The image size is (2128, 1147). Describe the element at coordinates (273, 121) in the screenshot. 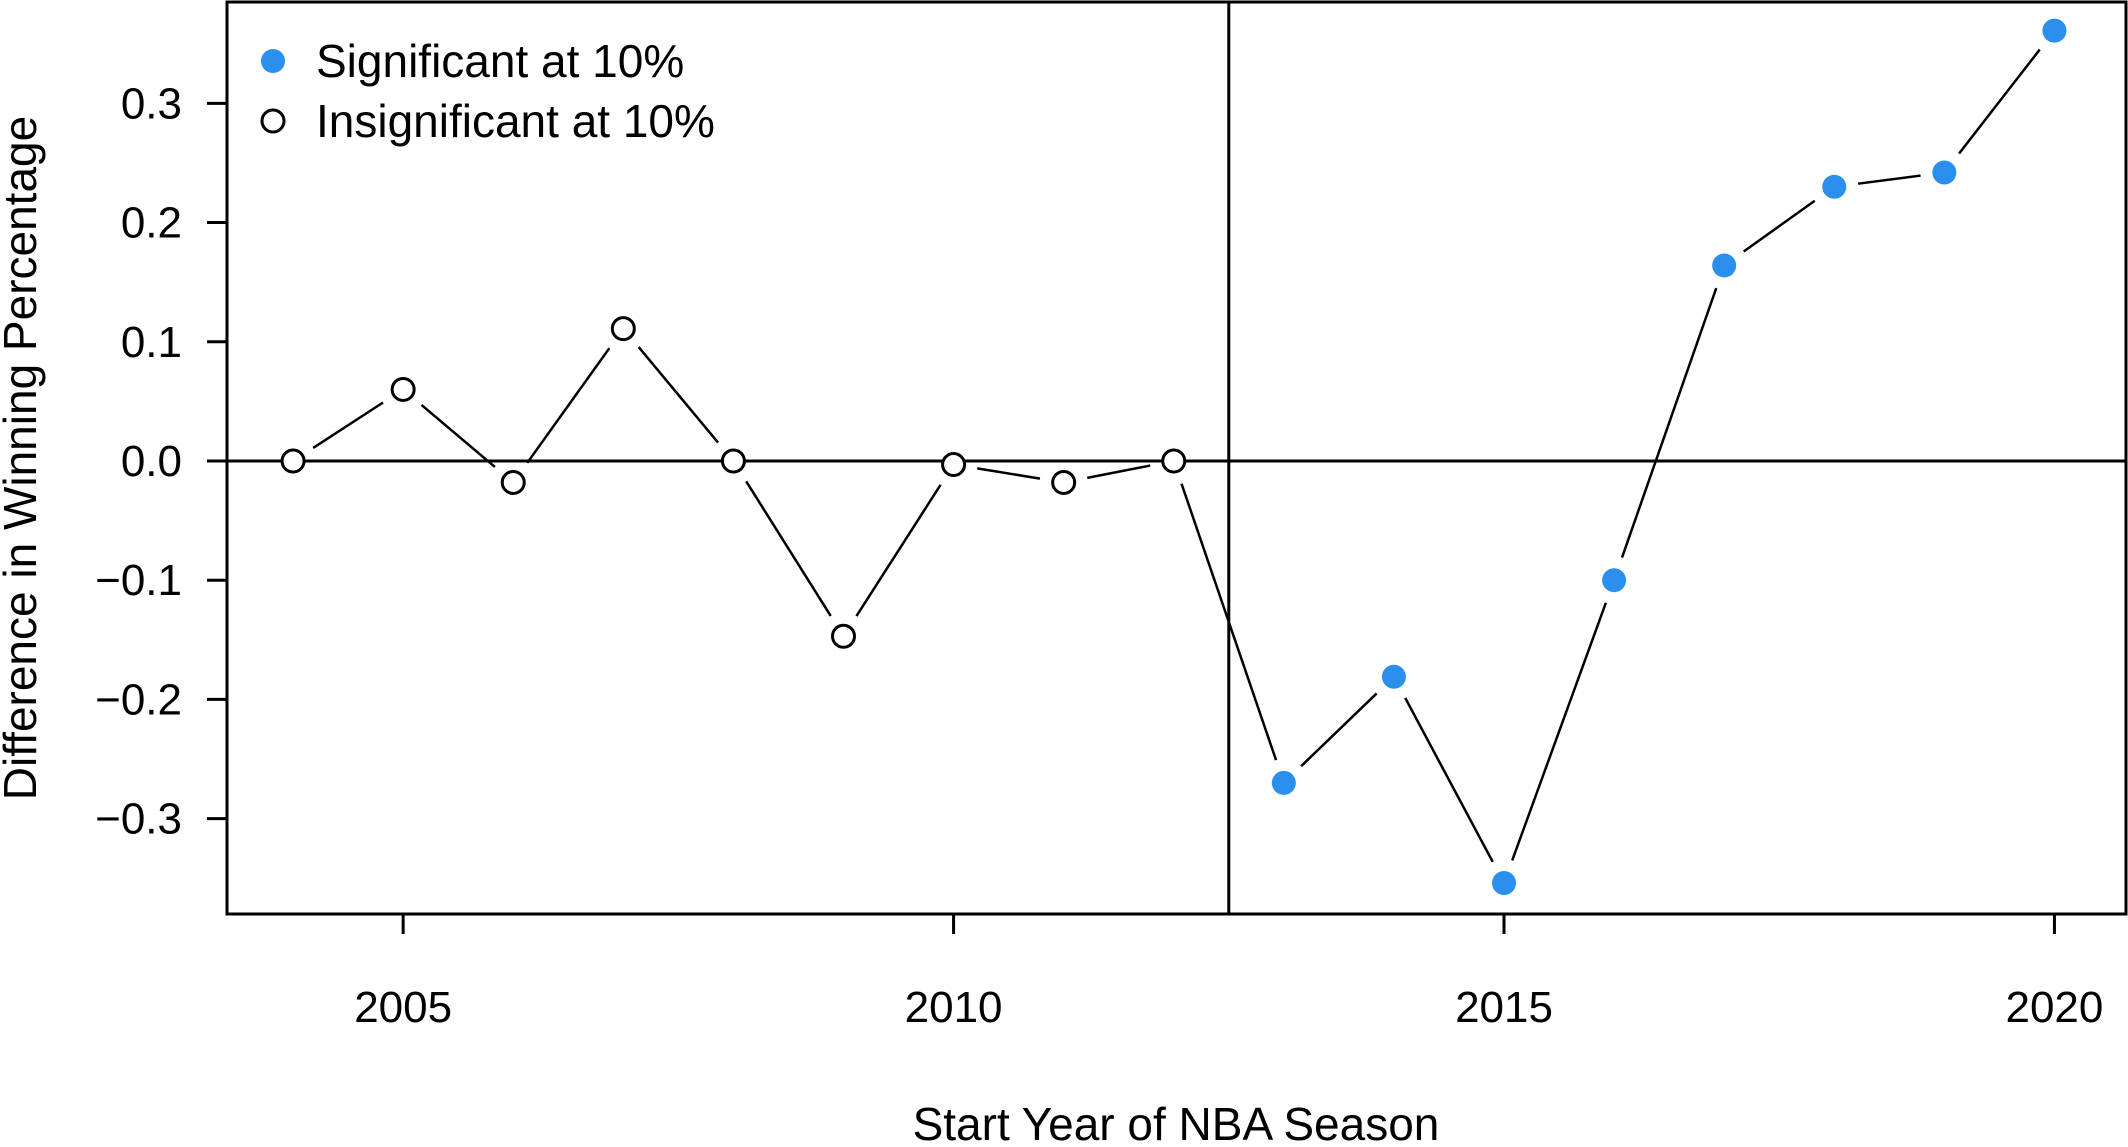

I see `legend-marker-insignificant` at that location.